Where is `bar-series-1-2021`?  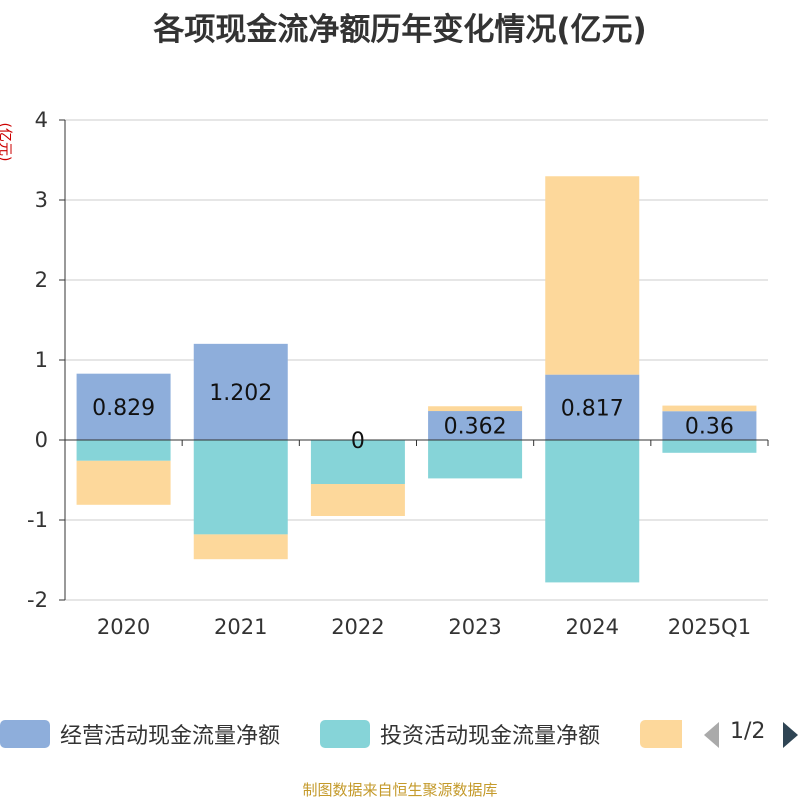
bar-series-1-2021 is located at coordinates (240, 487).